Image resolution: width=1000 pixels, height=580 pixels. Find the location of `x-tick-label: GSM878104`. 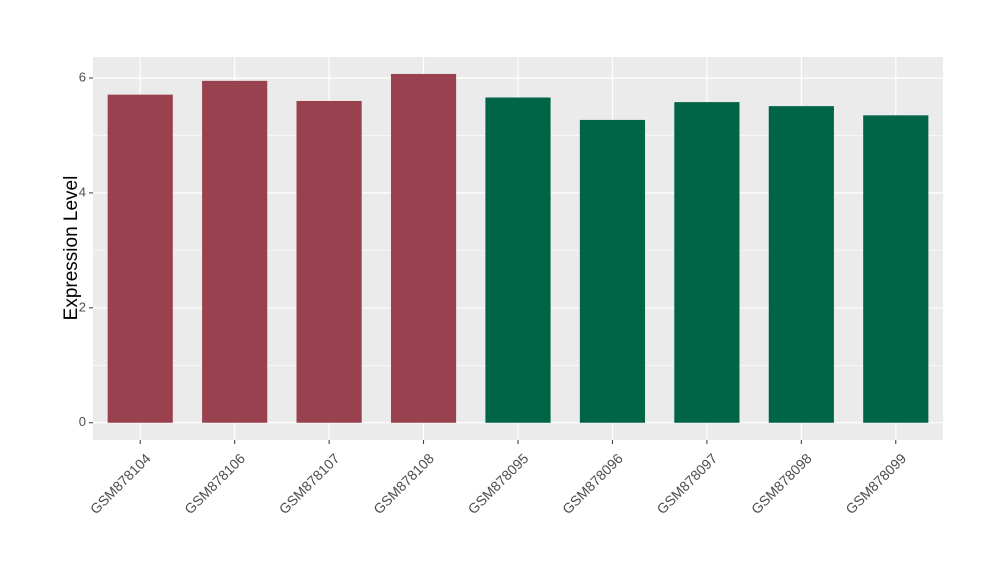

x-tick-label: GSM878104 is located at coordinates (120, 483).